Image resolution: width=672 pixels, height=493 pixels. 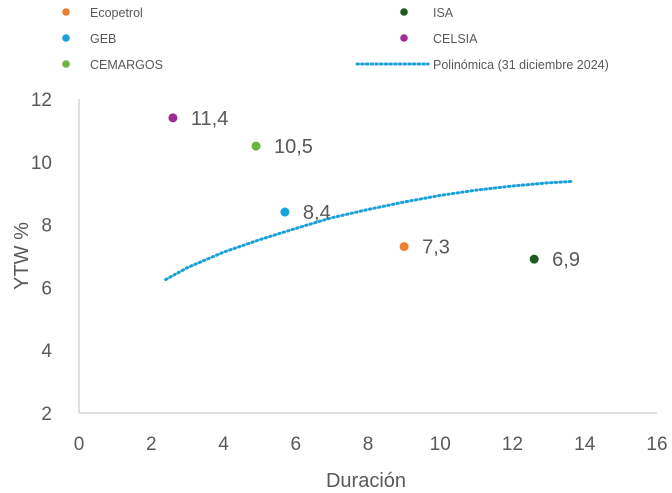 I want to click on y-tick-label: 12, so click(x=41, y=100).